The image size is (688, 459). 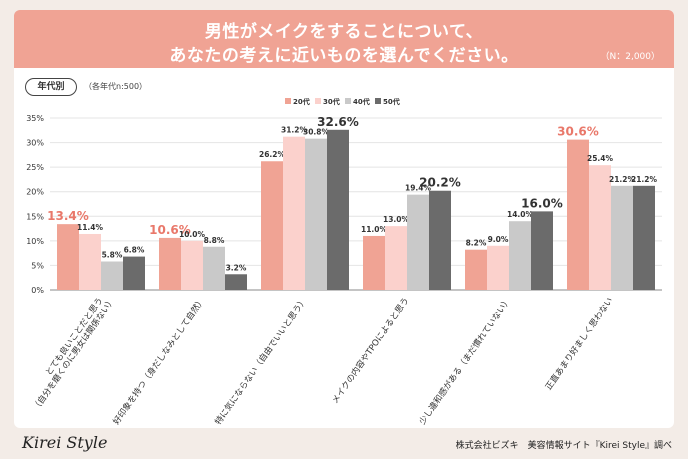 I want to click on data-label: 11.0%, so click(x=374, y=229).